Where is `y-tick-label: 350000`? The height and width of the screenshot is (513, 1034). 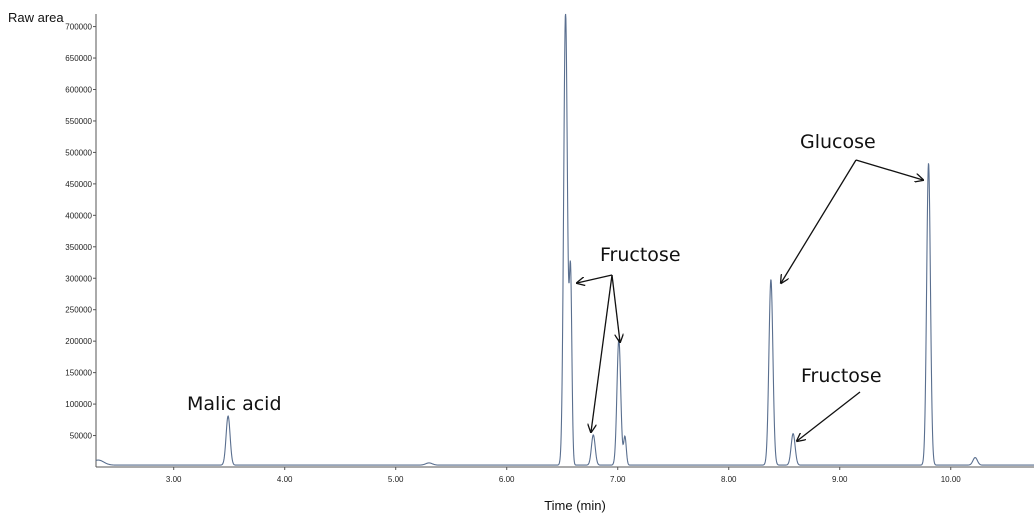 y-tick-label: 350000 is located at coordinates (78, 247).